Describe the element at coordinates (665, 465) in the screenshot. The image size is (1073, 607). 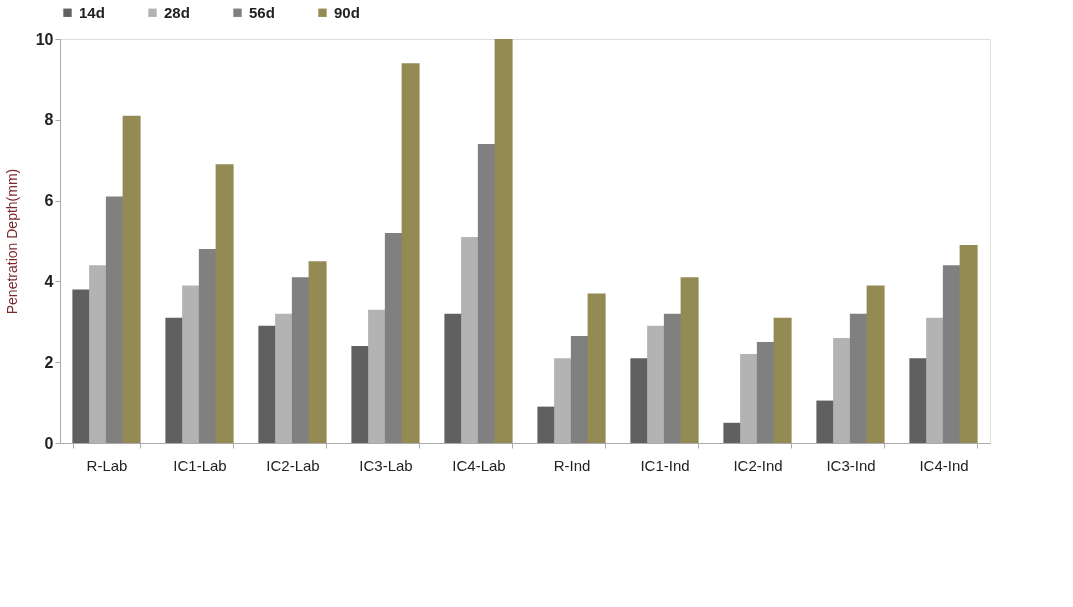
I see `x-tick-label: IC1-Ind` at that location.